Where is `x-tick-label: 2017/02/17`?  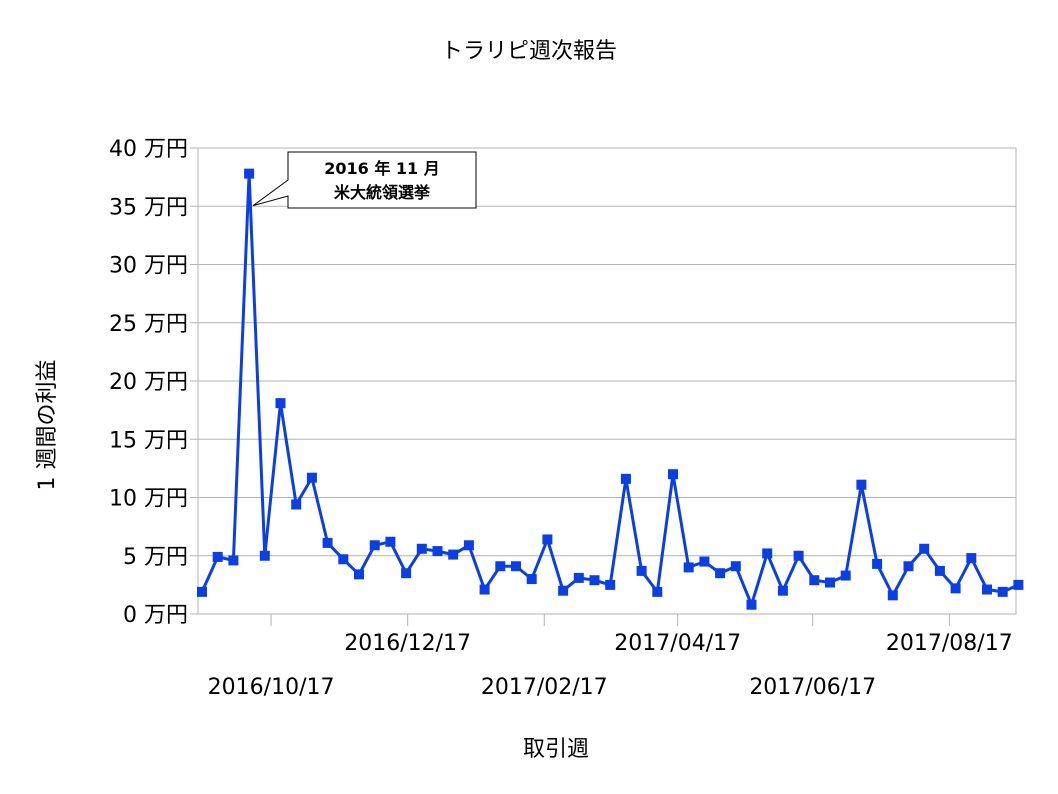 x-tick-label: 2017/02/17 is located at coordinates (544, 687).